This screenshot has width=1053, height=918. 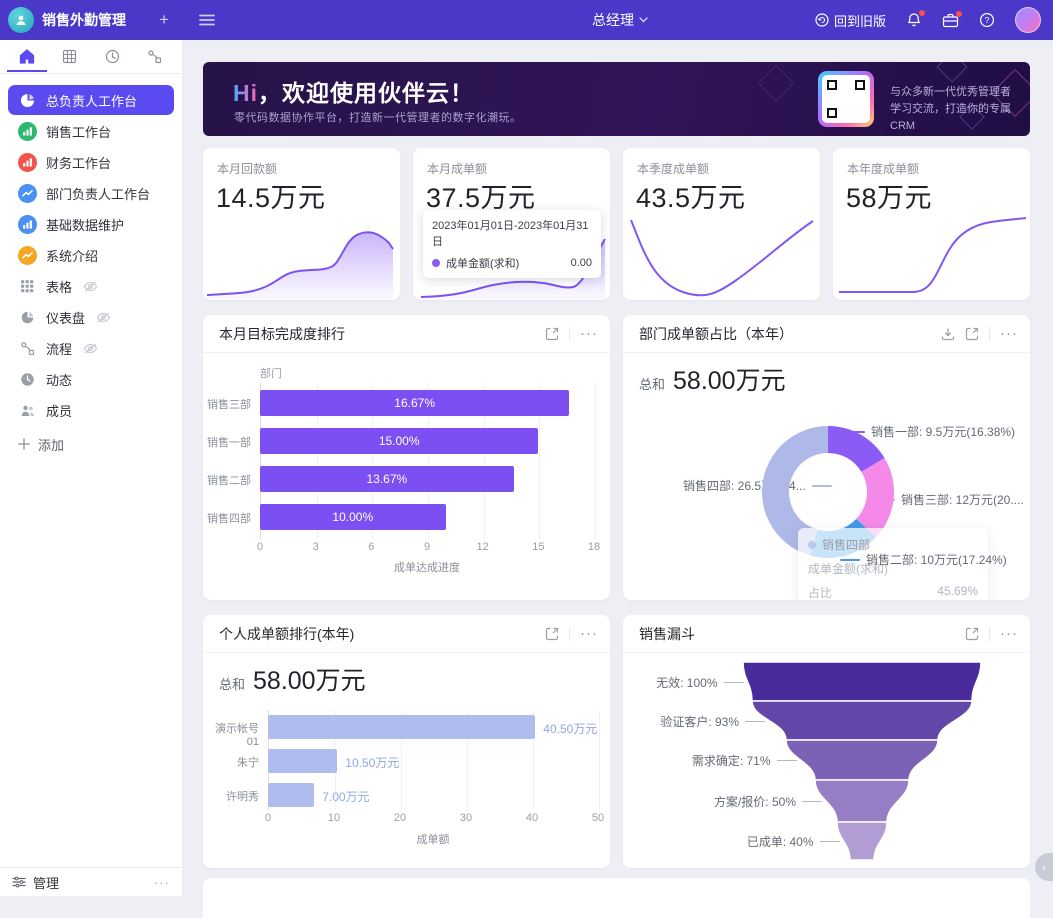 What do you see at coordinates (91, 881) in the screenshot?
I see `sidebar-manage-bar: 管理 ···` at bounding box center [91, 881].